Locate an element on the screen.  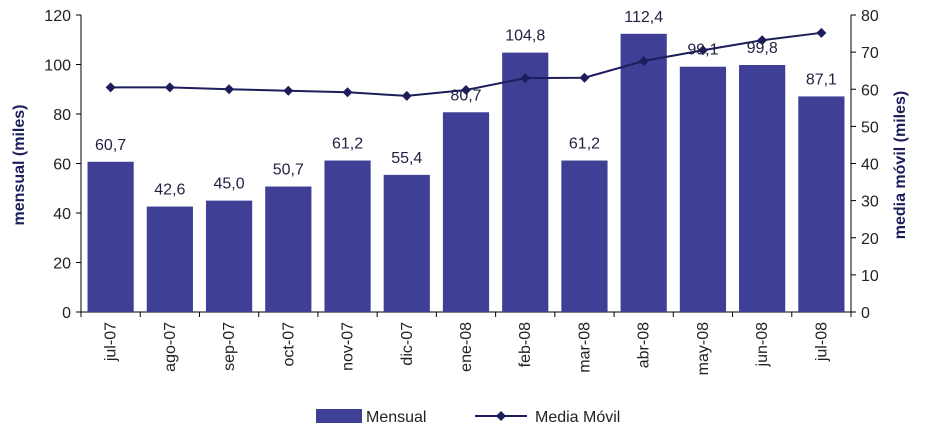
x-tick-label: dic-07 is located at coordinates (407, 344).